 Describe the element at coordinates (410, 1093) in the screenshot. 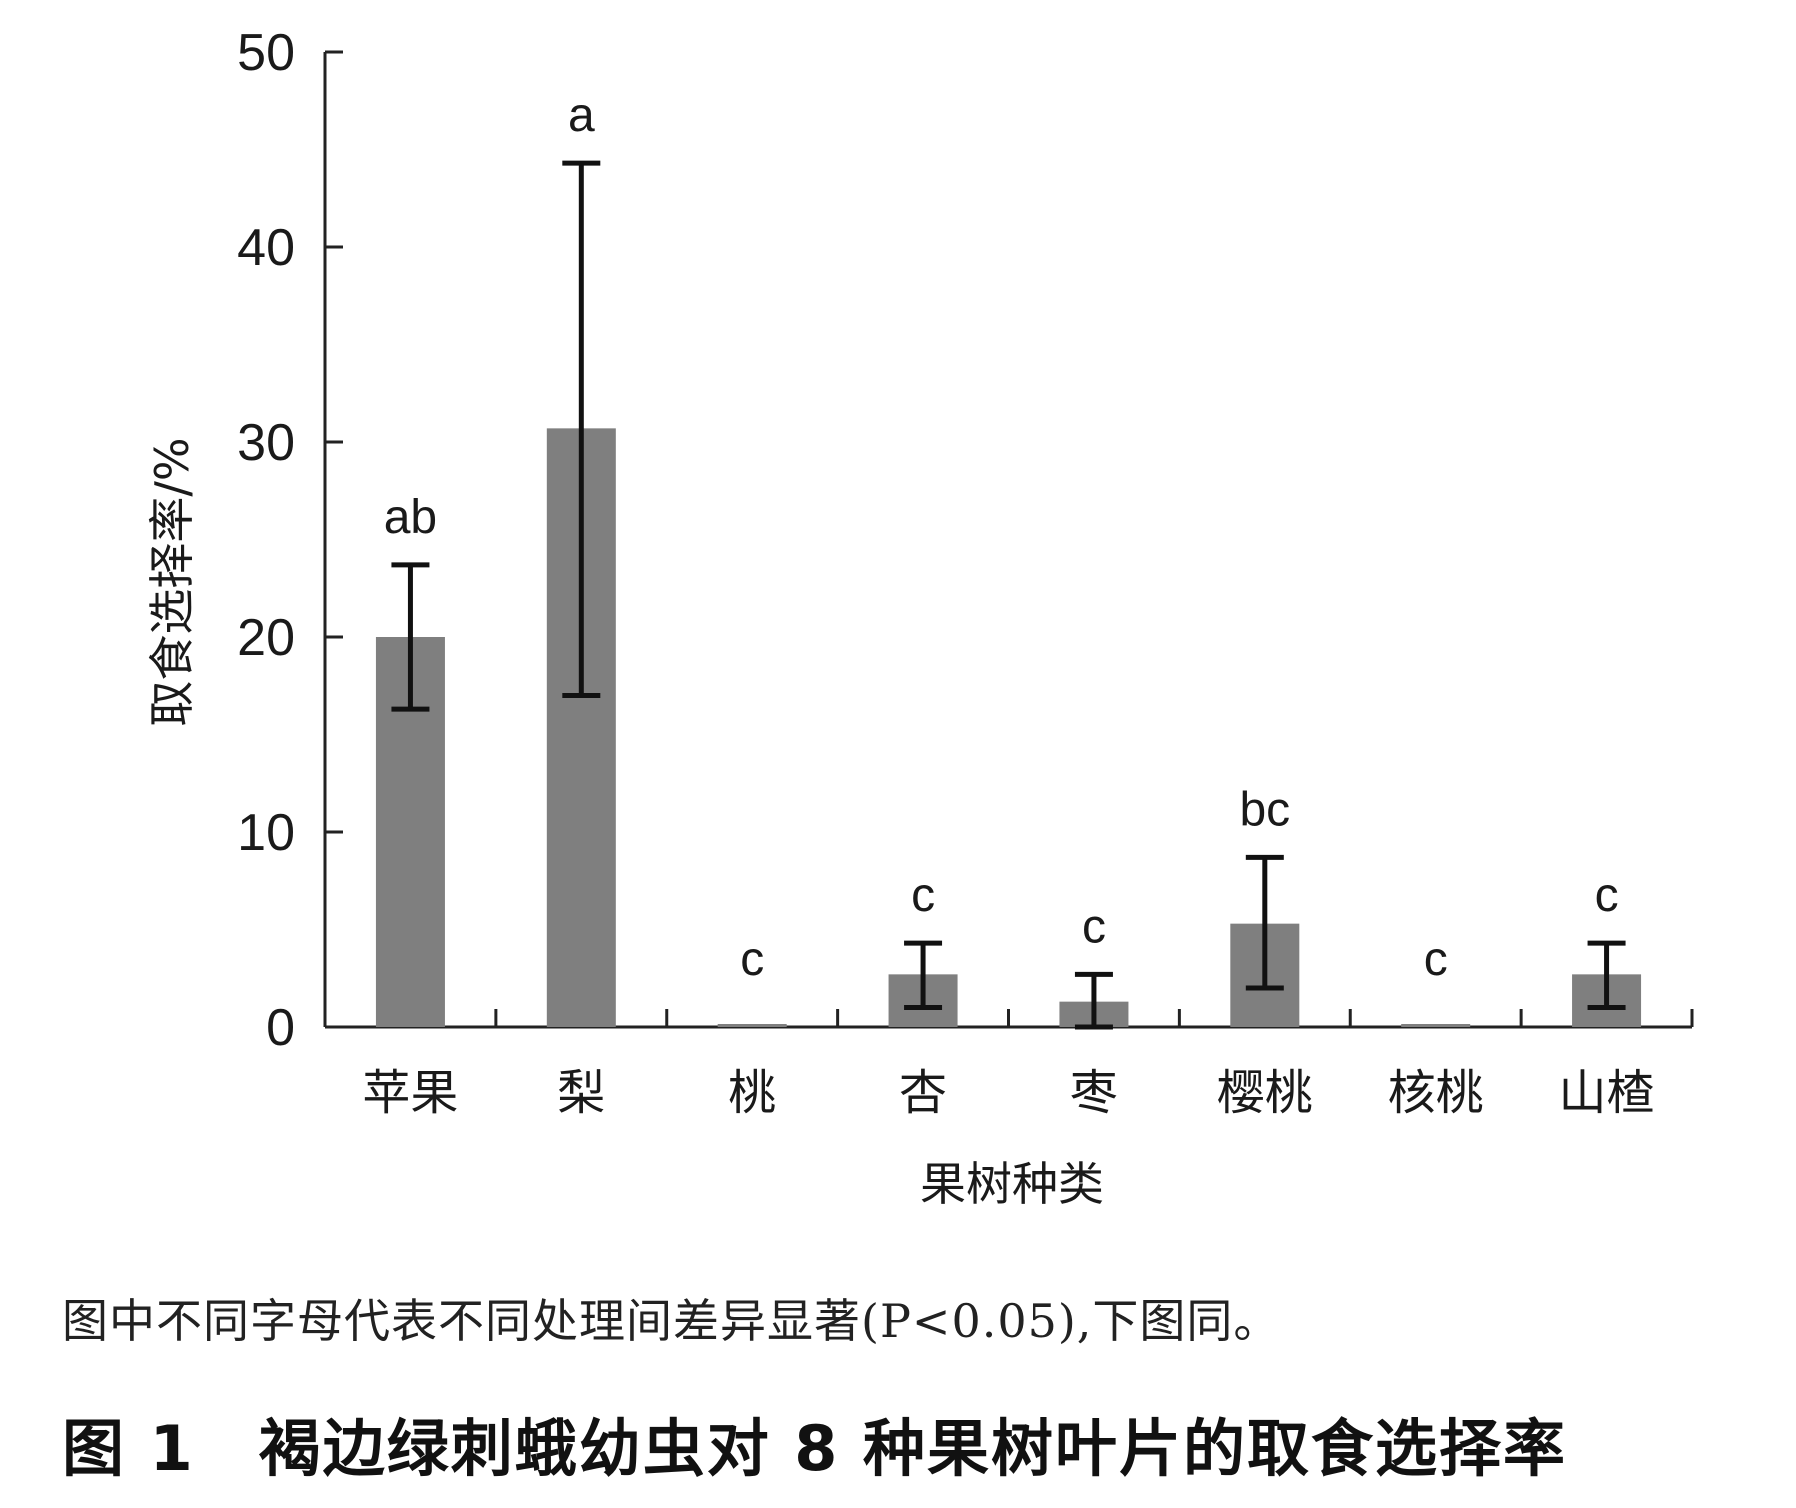

I see `x-category-label: 苹果` at that location.